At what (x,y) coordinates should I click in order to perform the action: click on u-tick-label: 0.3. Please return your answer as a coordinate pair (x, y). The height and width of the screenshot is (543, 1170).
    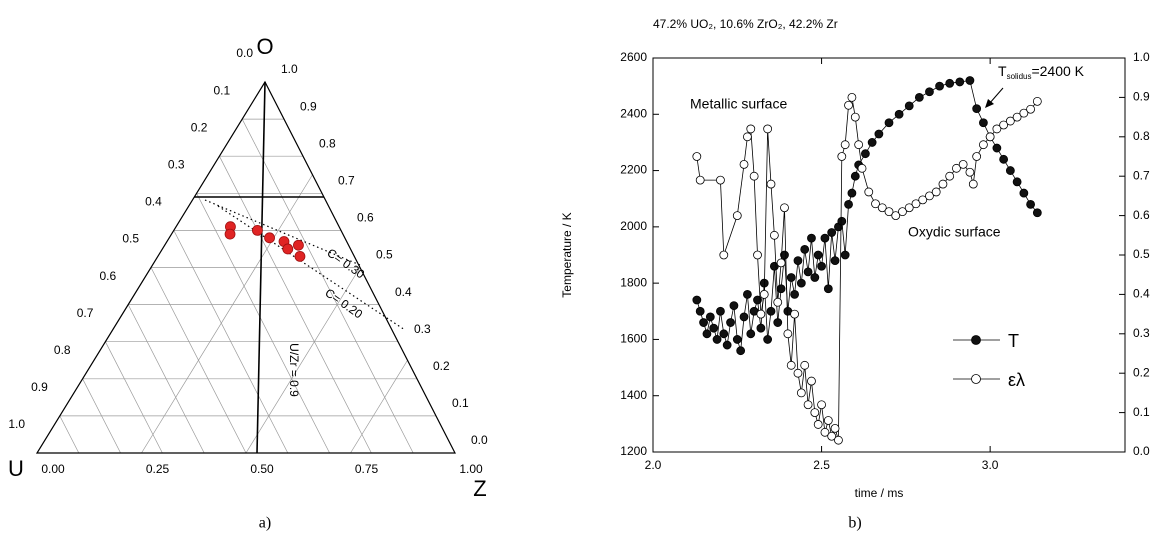
    Looking at the image, I should click on (176, 164).